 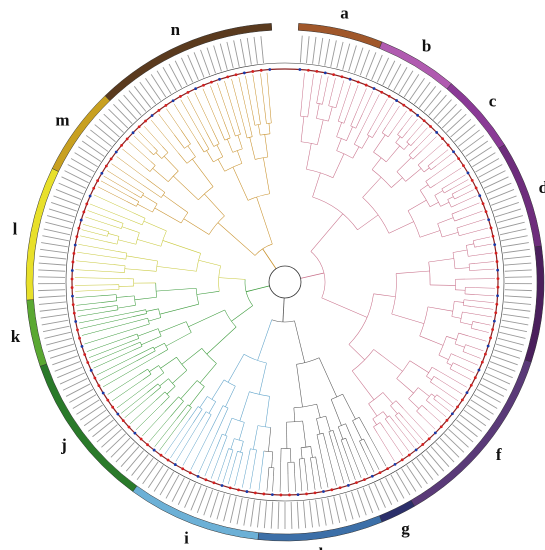 I want to click on clade-letter-n: n, so click(x=176, y=29).